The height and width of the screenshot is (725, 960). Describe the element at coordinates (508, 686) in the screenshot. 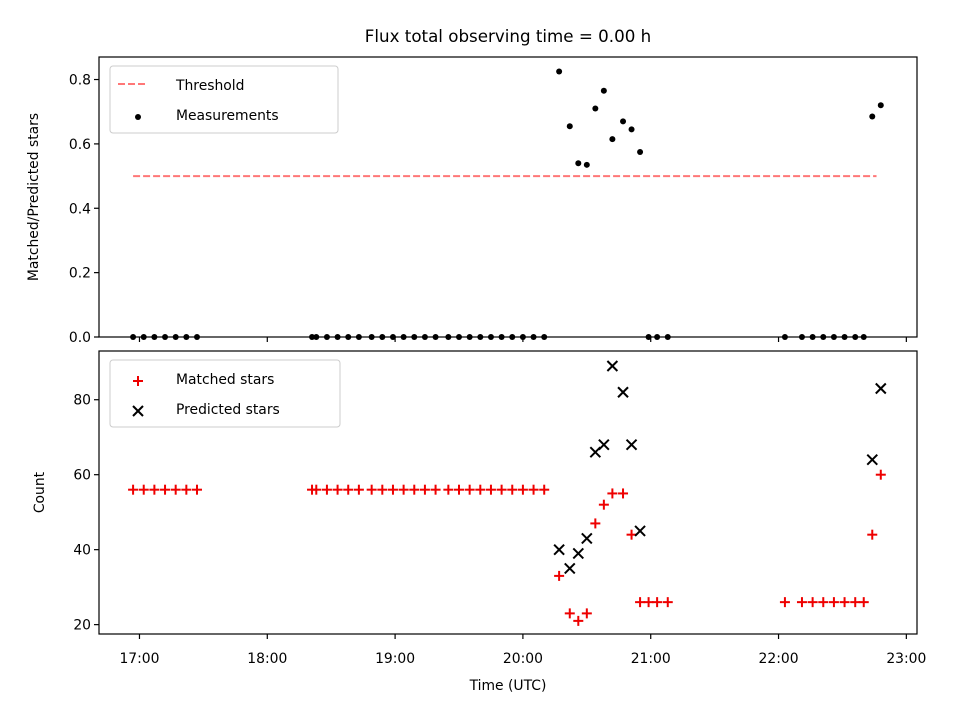

I see `x-axis-label: Time (UTC)` at that location.